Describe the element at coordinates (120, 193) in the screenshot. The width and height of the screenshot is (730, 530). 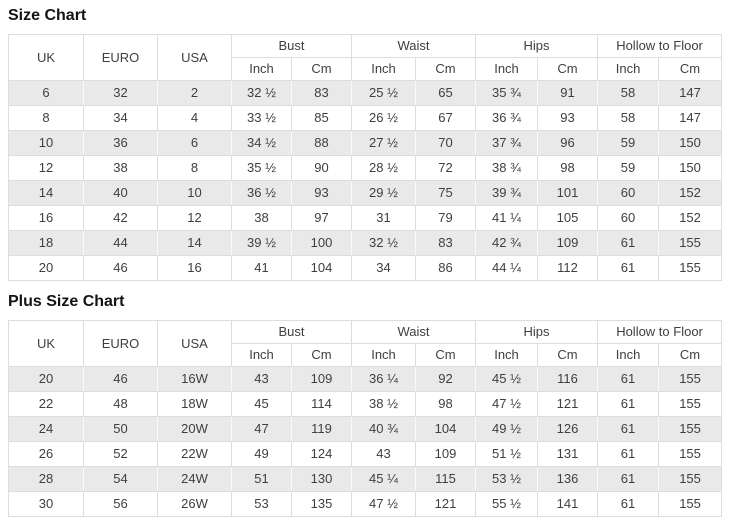
I see `table-cell: 40` at that location.